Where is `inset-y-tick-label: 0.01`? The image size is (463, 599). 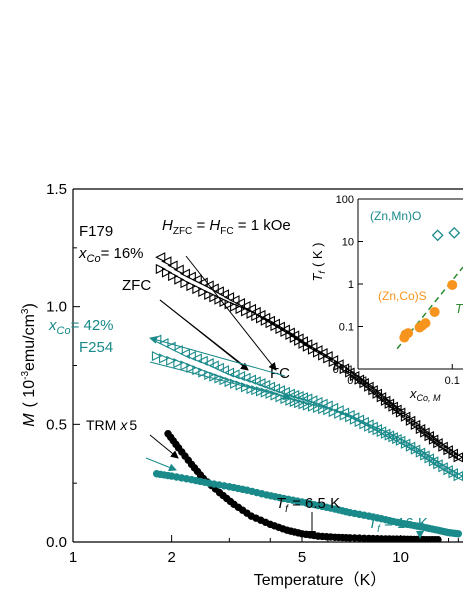 inset-y-tick-label: 0.01 is located at coordinates (343, 370).